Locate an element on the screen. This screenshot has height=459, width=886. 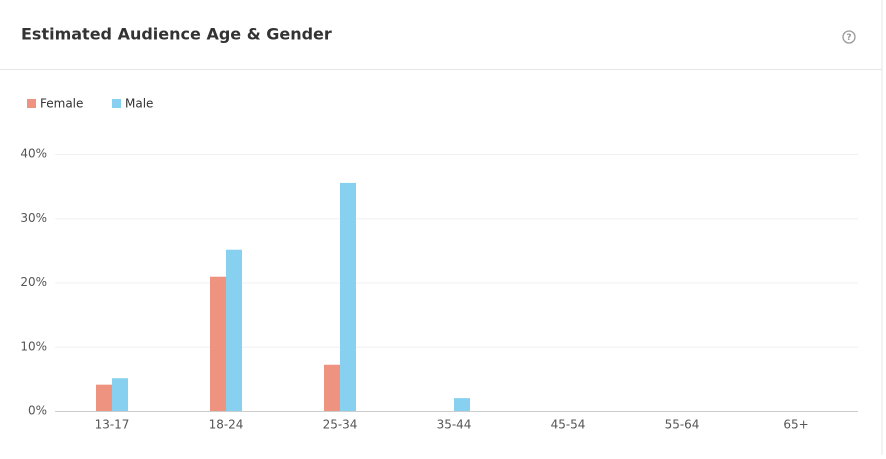
x-tick-label: 45-54 is located at coordinates (568, 425).